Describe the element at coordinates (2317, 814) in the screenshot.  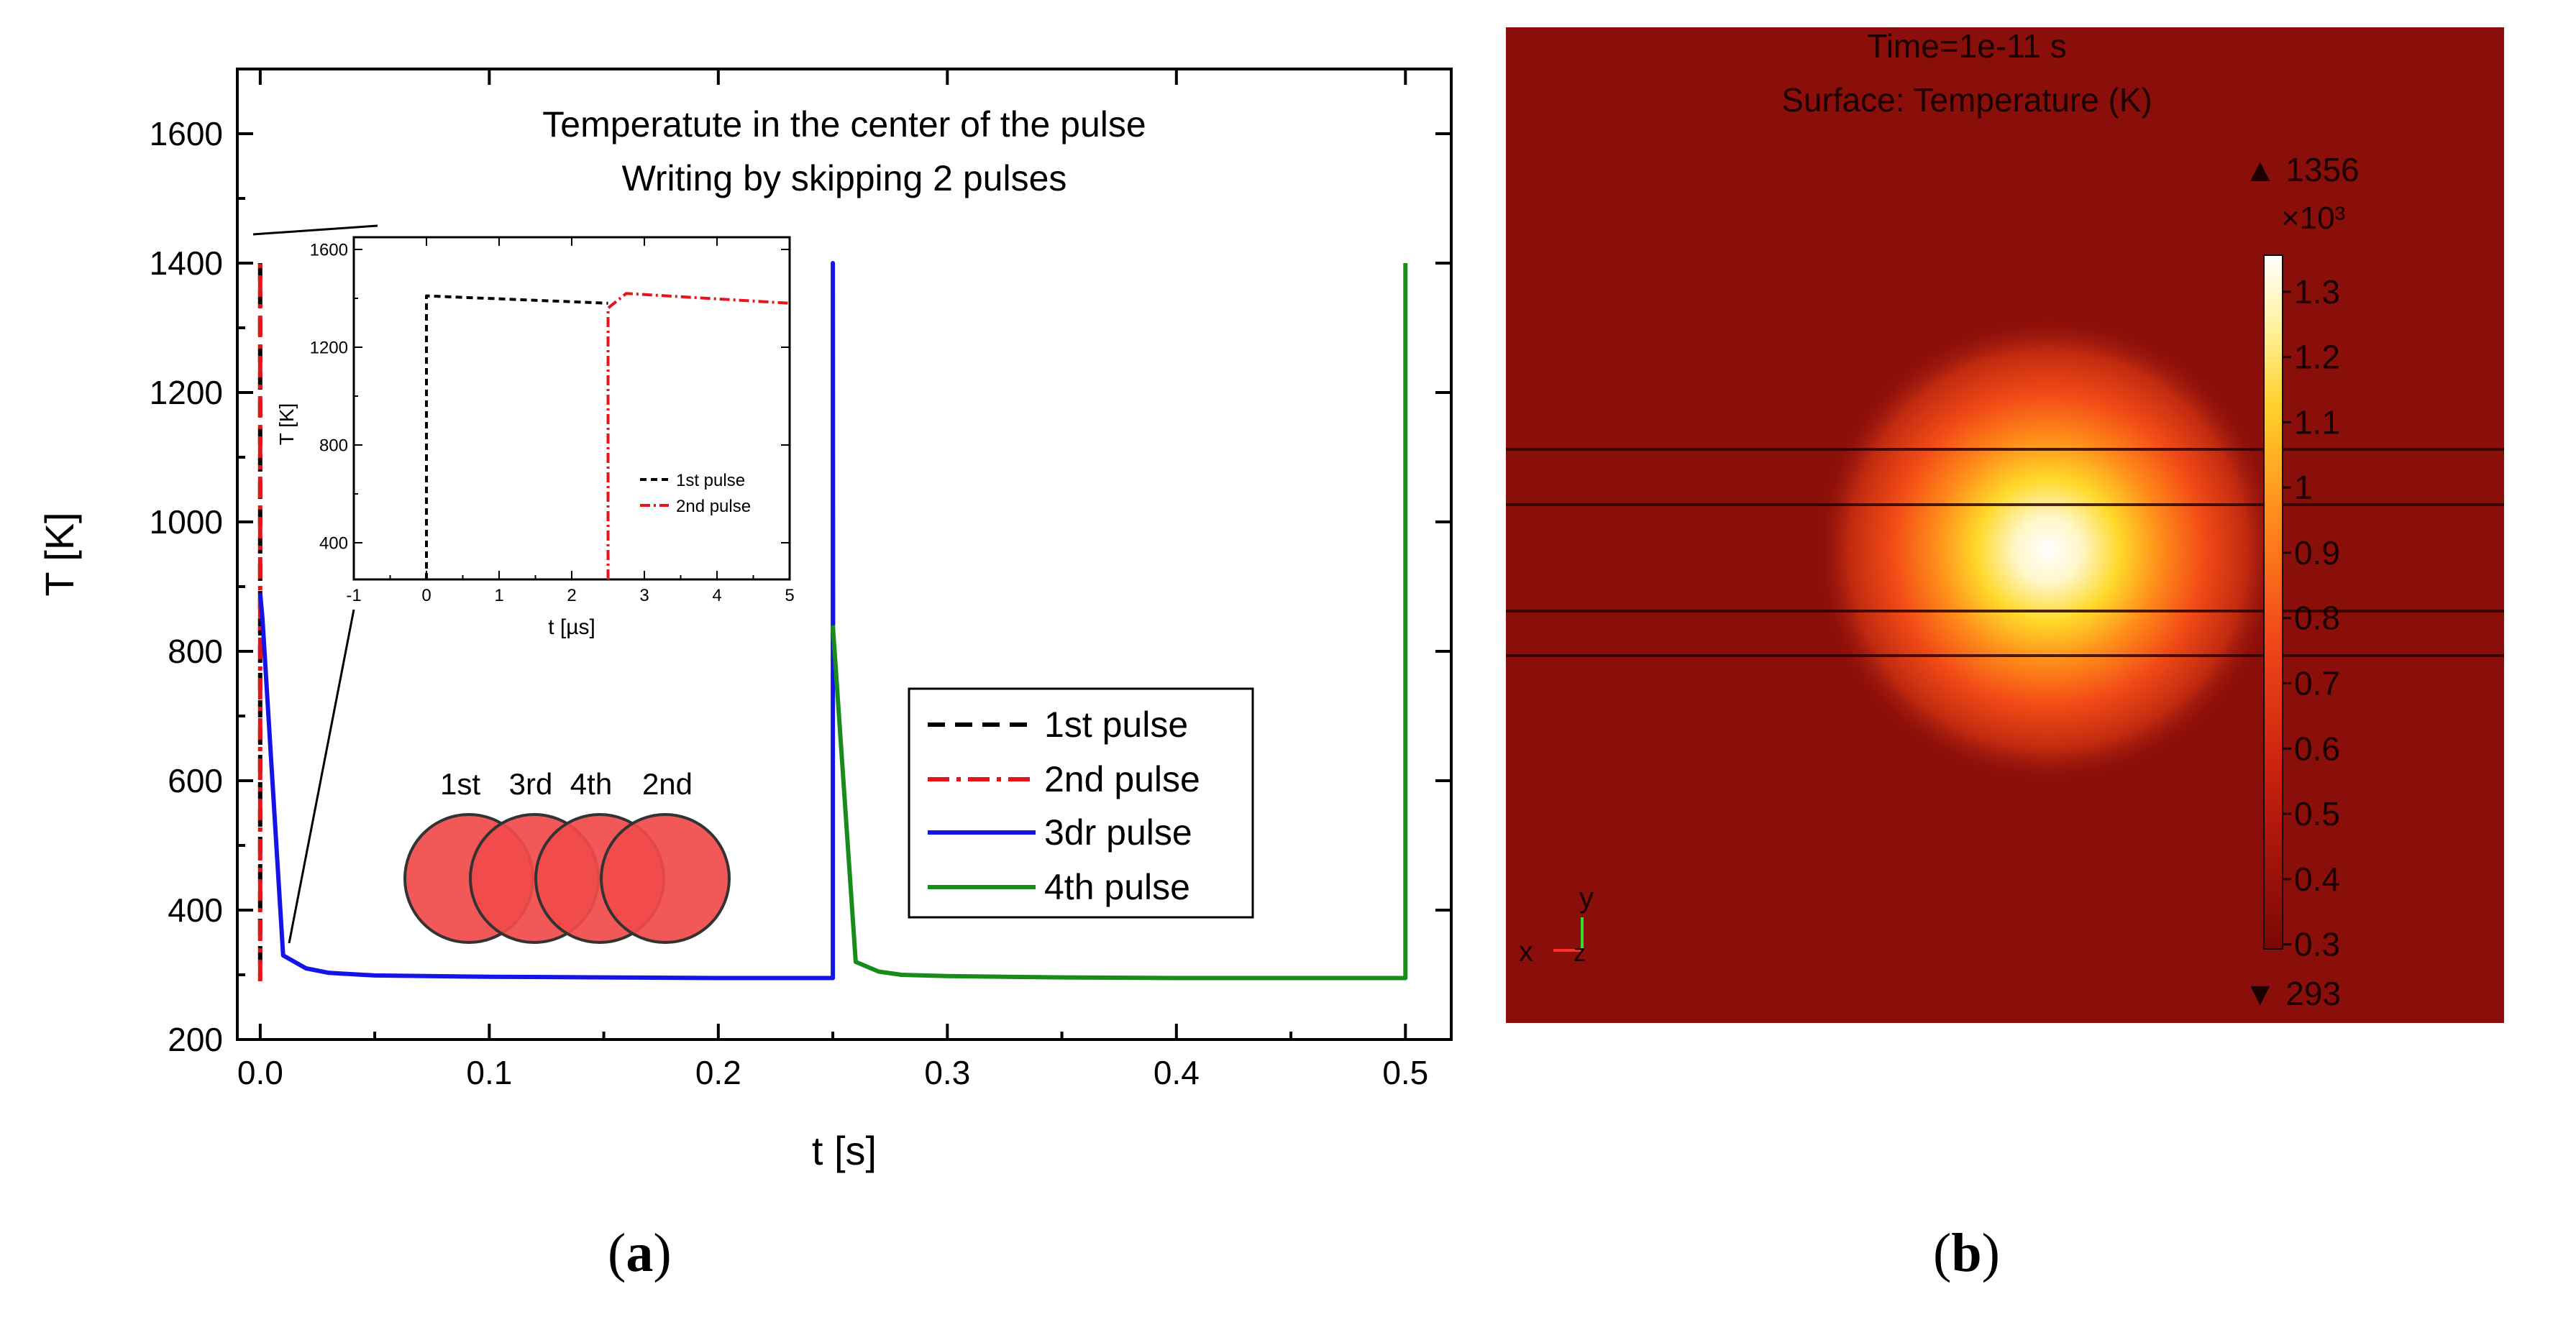
I see `colorbar-tick-label: 0.5` at that location.